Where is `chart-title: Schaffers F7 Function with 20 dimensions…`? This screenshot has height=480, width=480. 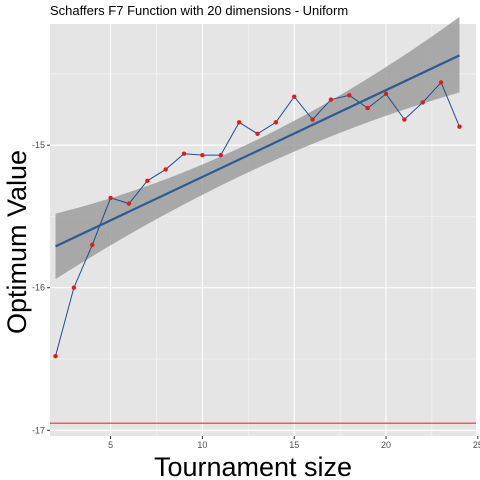
chart-title: Schaffers F7 Function with 20 dimensions… is located at coordinates (199, 10).